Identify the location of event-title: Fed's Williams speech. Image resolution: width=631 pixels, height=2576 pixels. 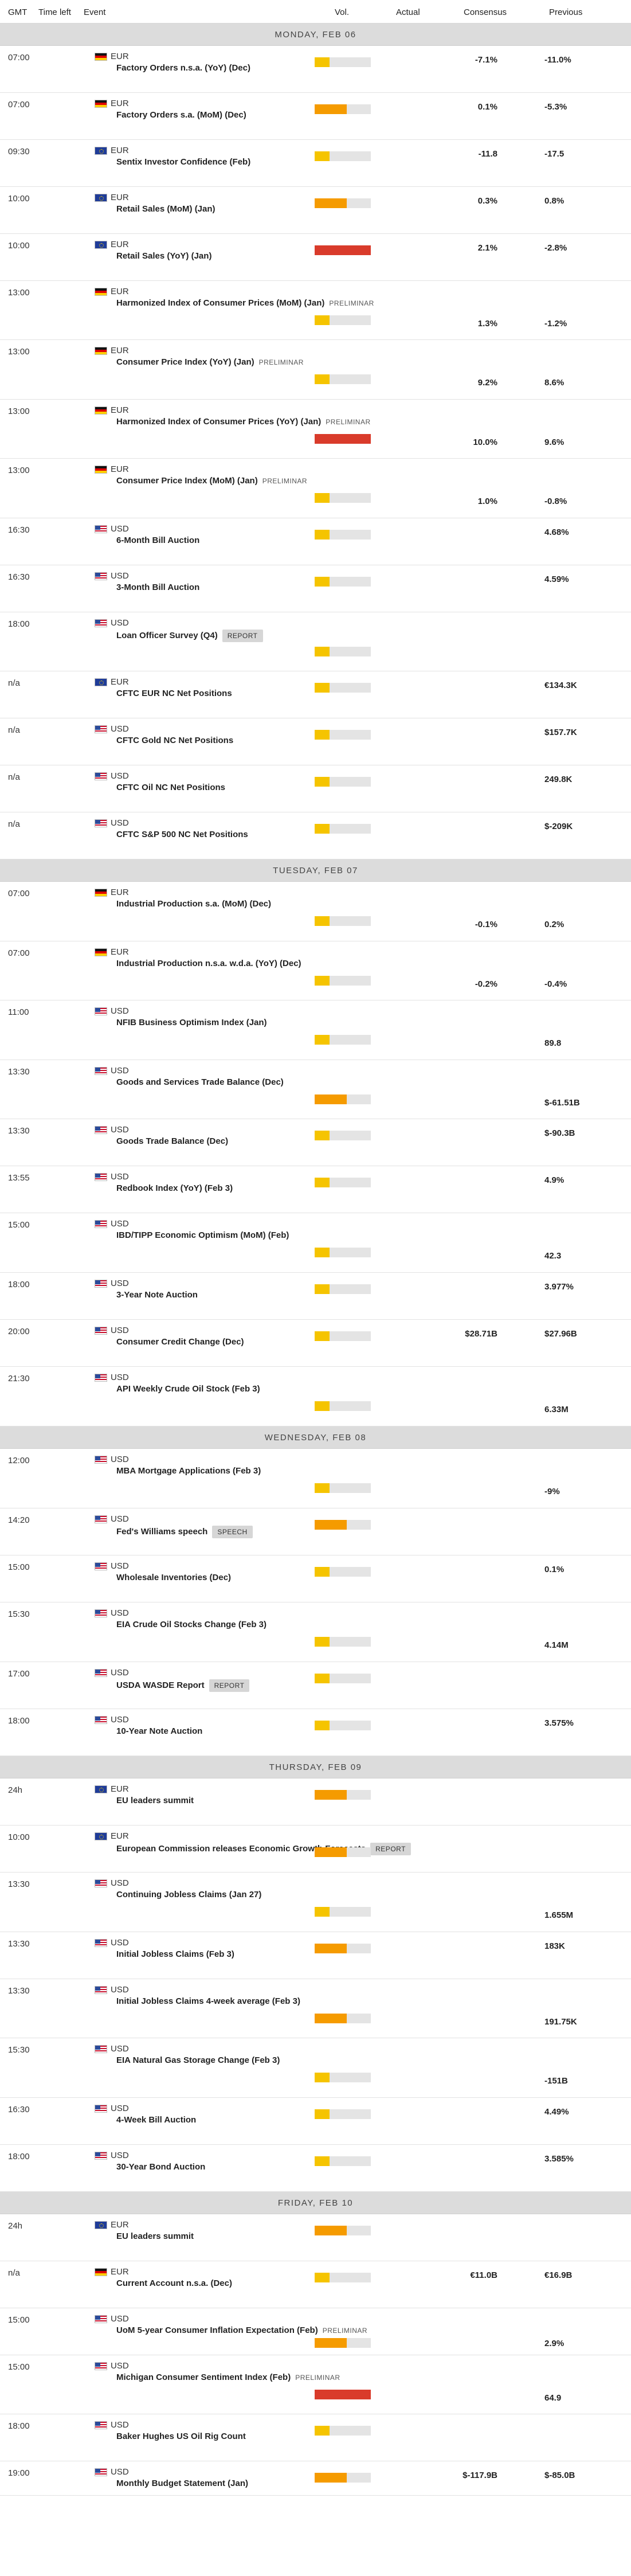
(162, 1532).